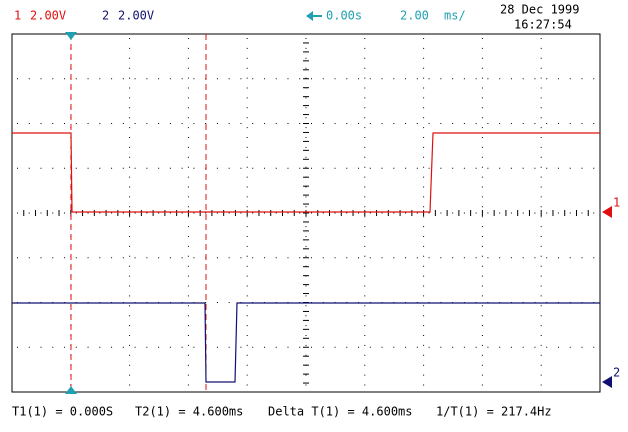 This screenshot has height=432, width=628. What do you see at coordinates (616, 203) in the screenshot?
I see `ch1-marker: 1` at bounding box center [616, 203].